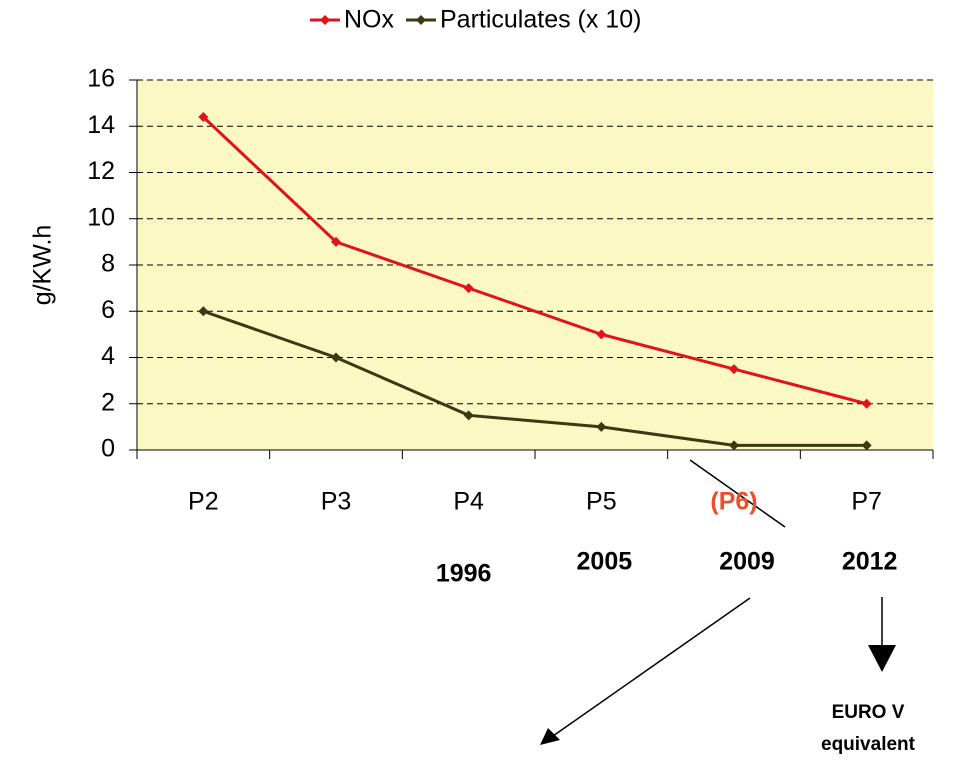  What do you see at coordinates (464, 574) in the screenshot?
I see `year-label: 1996` at bounding box center [464, 574].